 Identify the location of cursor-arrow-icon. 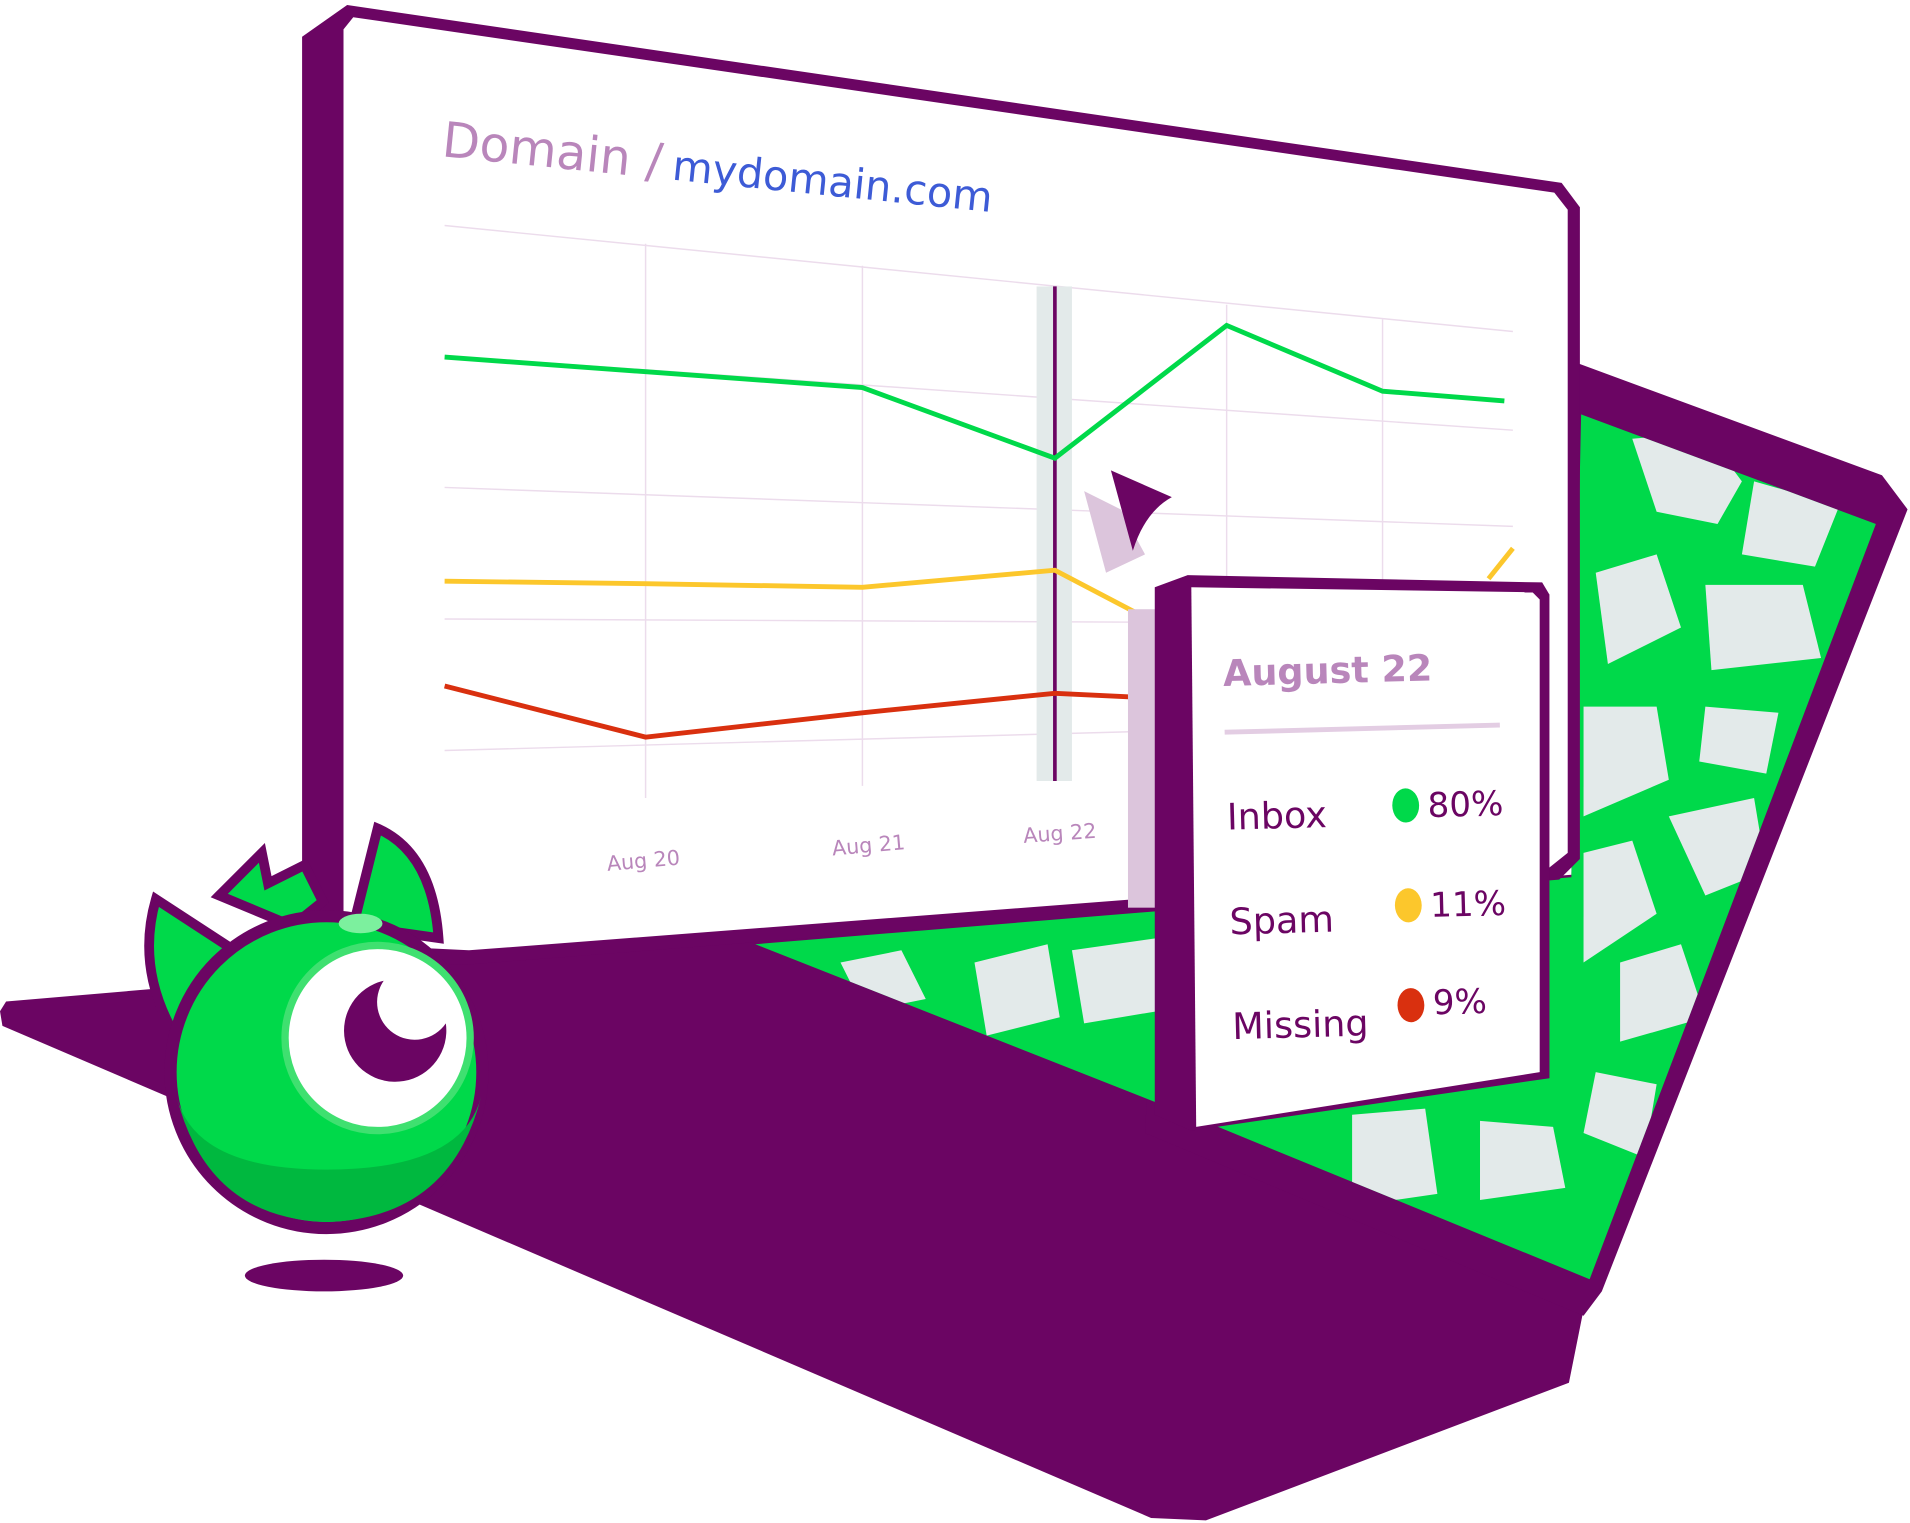
(1141, 510).